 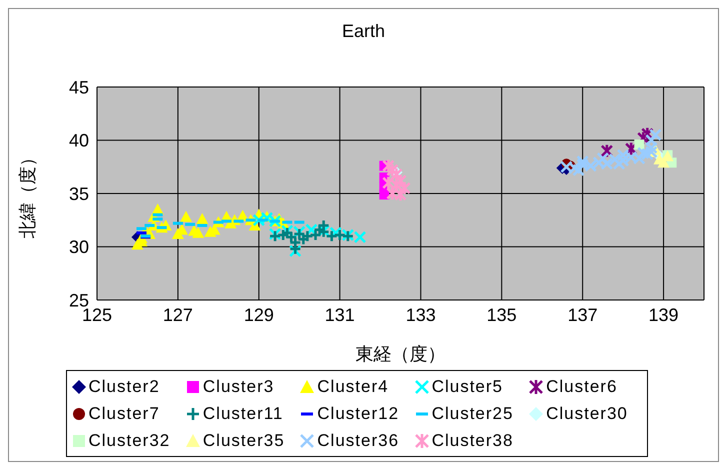 I want to click on x-axis-title: 東経（度）, so click(x=401, y=354).